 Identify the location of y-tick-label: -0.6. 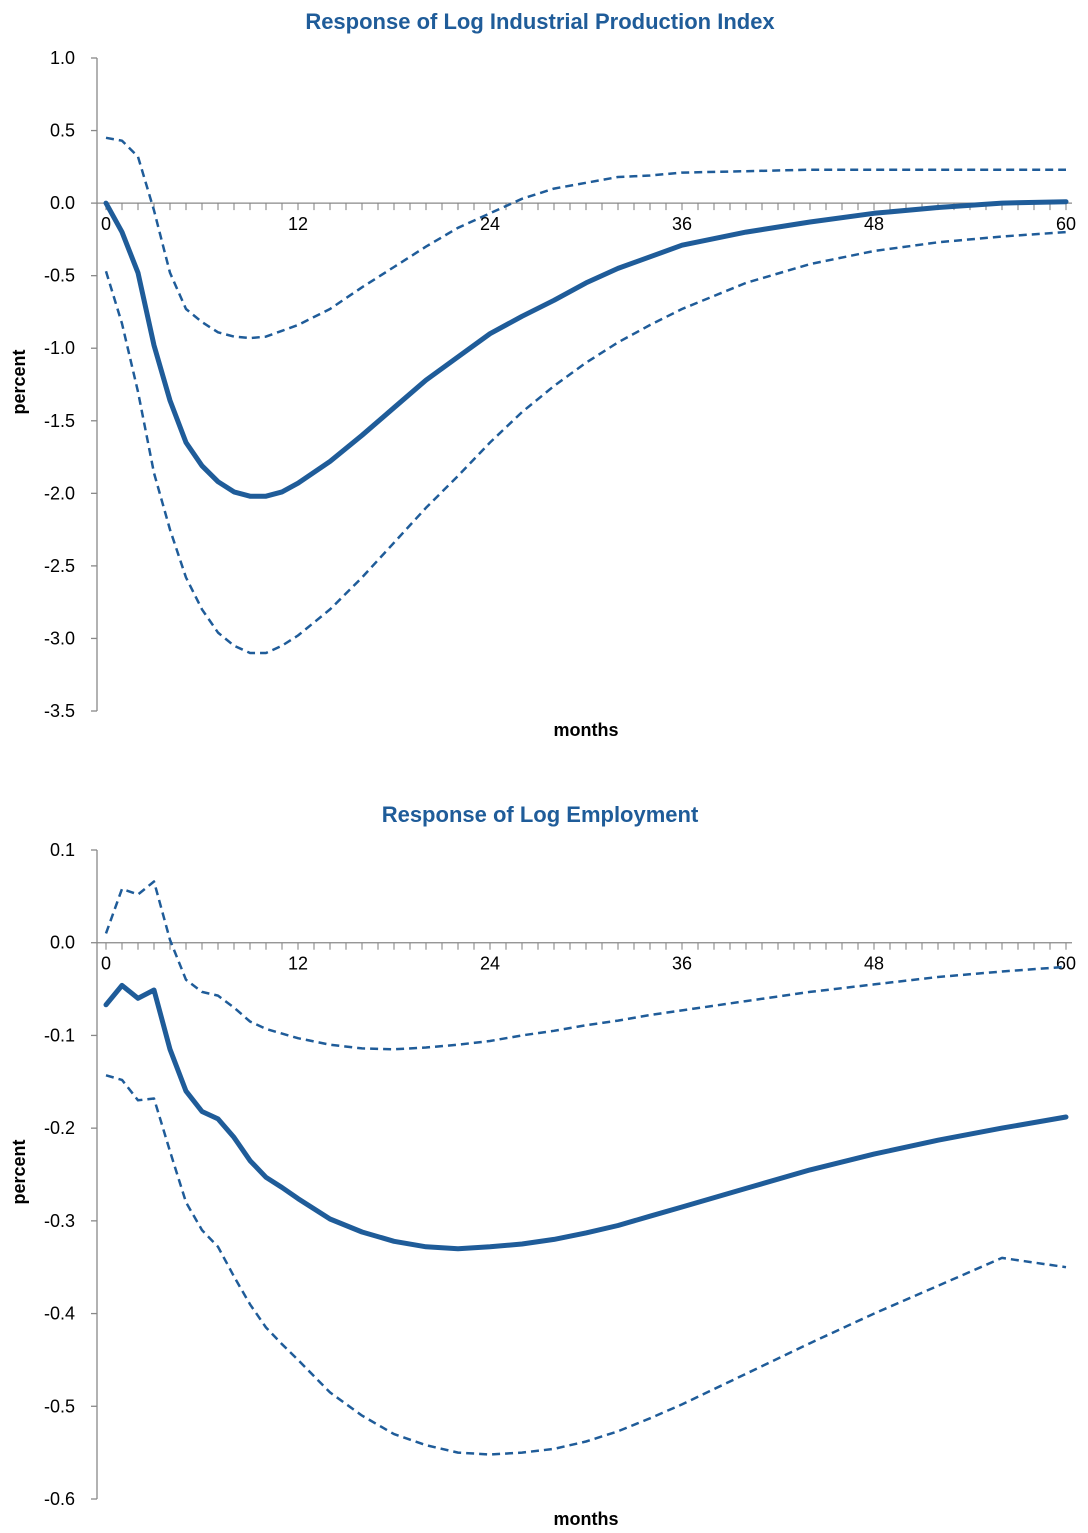
(59, 1499).